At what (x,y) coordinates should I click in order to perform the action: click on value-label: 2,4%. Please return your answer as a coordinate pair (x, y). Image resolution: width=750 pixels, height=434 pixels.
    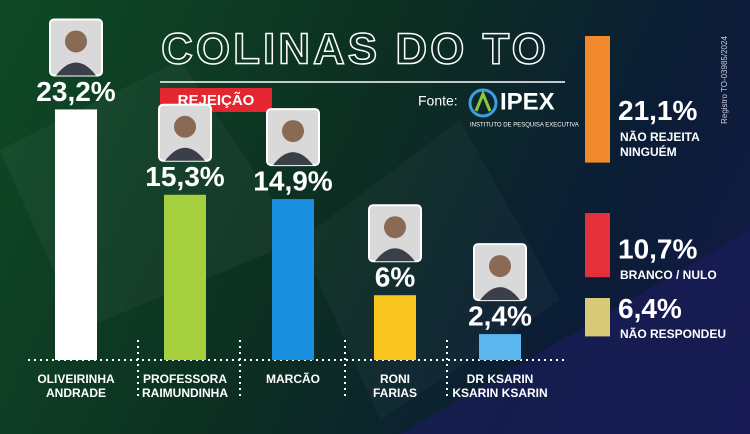
    Looking at the image, I should click on (500, 315).